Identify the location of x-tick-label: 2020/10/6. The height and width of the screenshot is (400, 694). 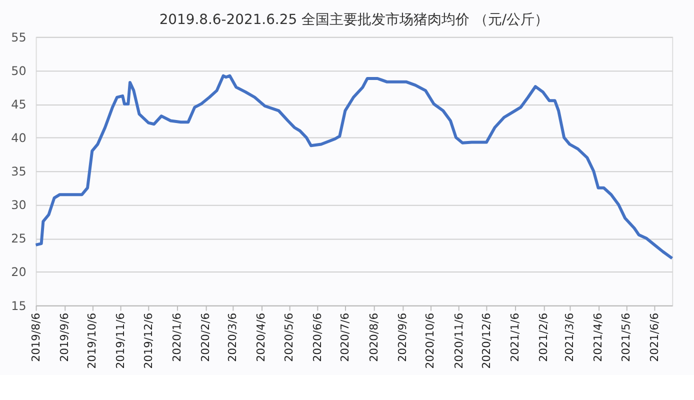
(430, 340).